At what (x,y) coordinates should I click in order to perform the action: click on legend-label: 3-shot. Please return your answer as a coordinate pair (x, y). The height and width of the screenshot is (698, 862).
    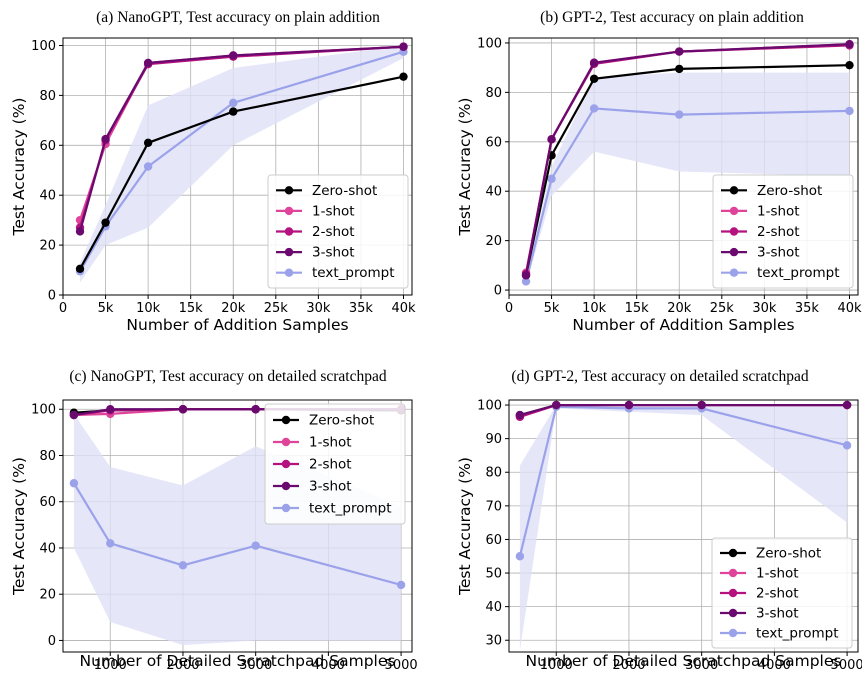
    Looking at the image, I should click on (778, 253).